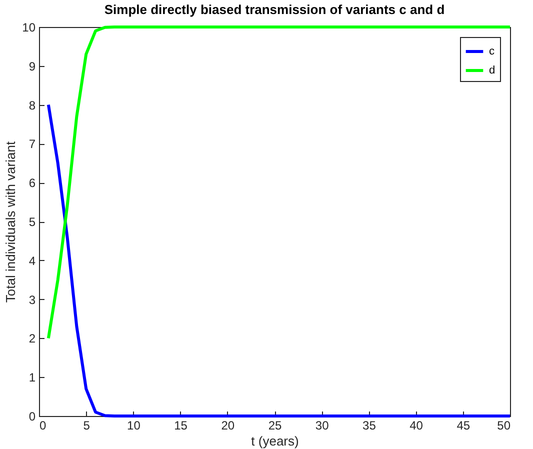 Image resolution: width=533 pixels, height=449 pixels. What do you see at coordinates (32, 66) in the screenshot?
I see `y-tick-label: 9` at bounding box center [32, 66].